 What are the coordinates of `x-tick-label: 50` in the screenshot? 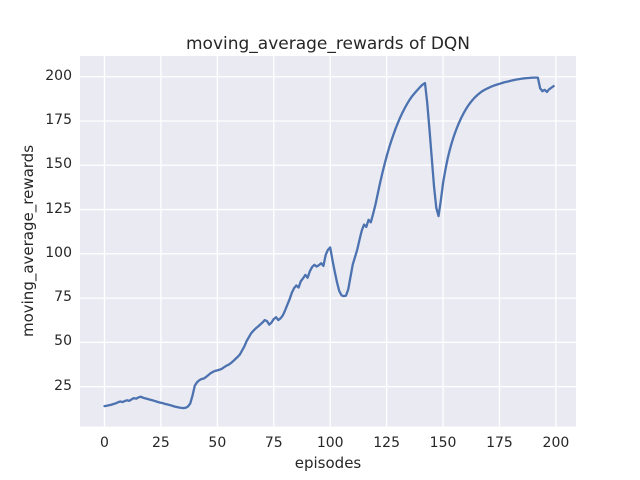 It's located at (217, 442).